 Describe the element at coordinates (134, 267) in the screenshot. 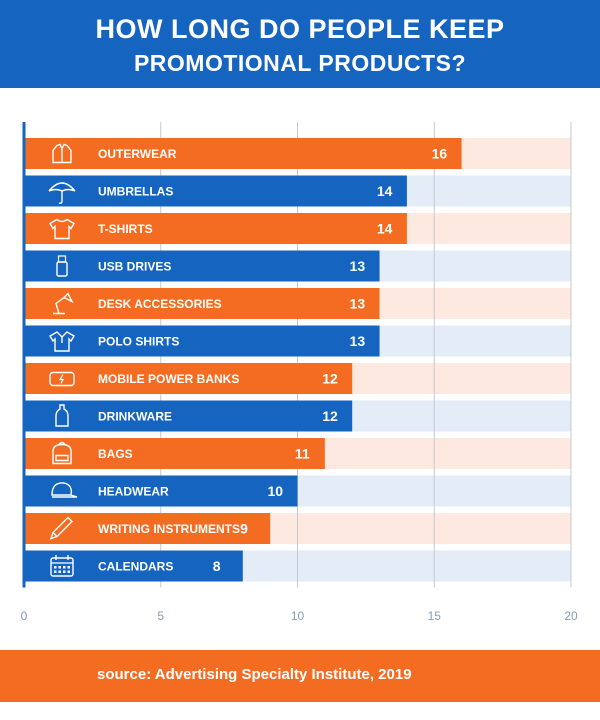

I see `bar-label: USB DRIVES` at that location.